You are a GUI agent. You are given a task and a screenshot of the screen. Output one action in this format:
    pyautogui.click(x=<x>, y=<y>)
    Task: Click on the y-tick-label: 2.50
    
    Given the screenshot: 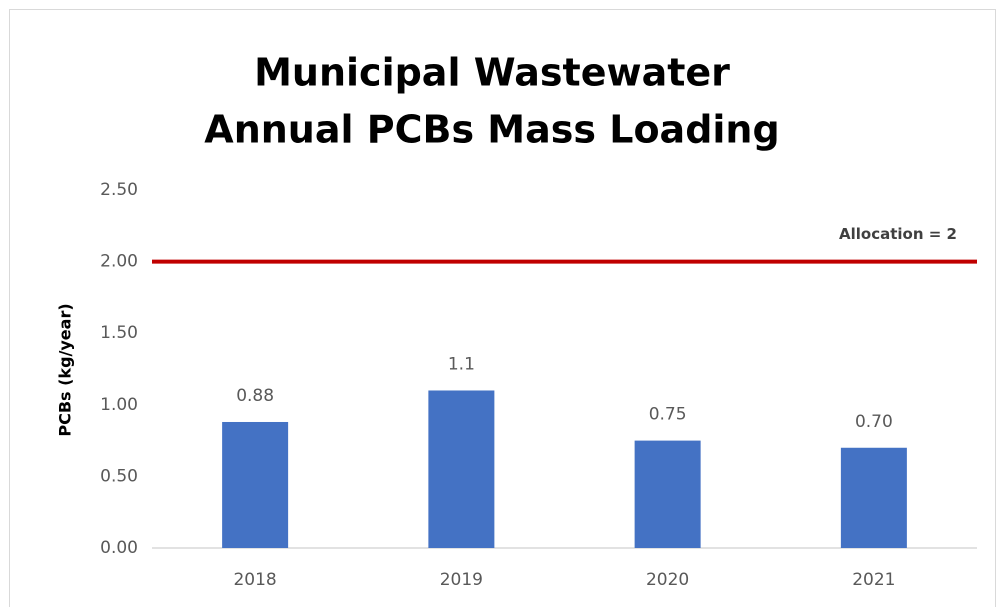 What is the action you would take?
    pyautogui.click(x=119, y=190)
    